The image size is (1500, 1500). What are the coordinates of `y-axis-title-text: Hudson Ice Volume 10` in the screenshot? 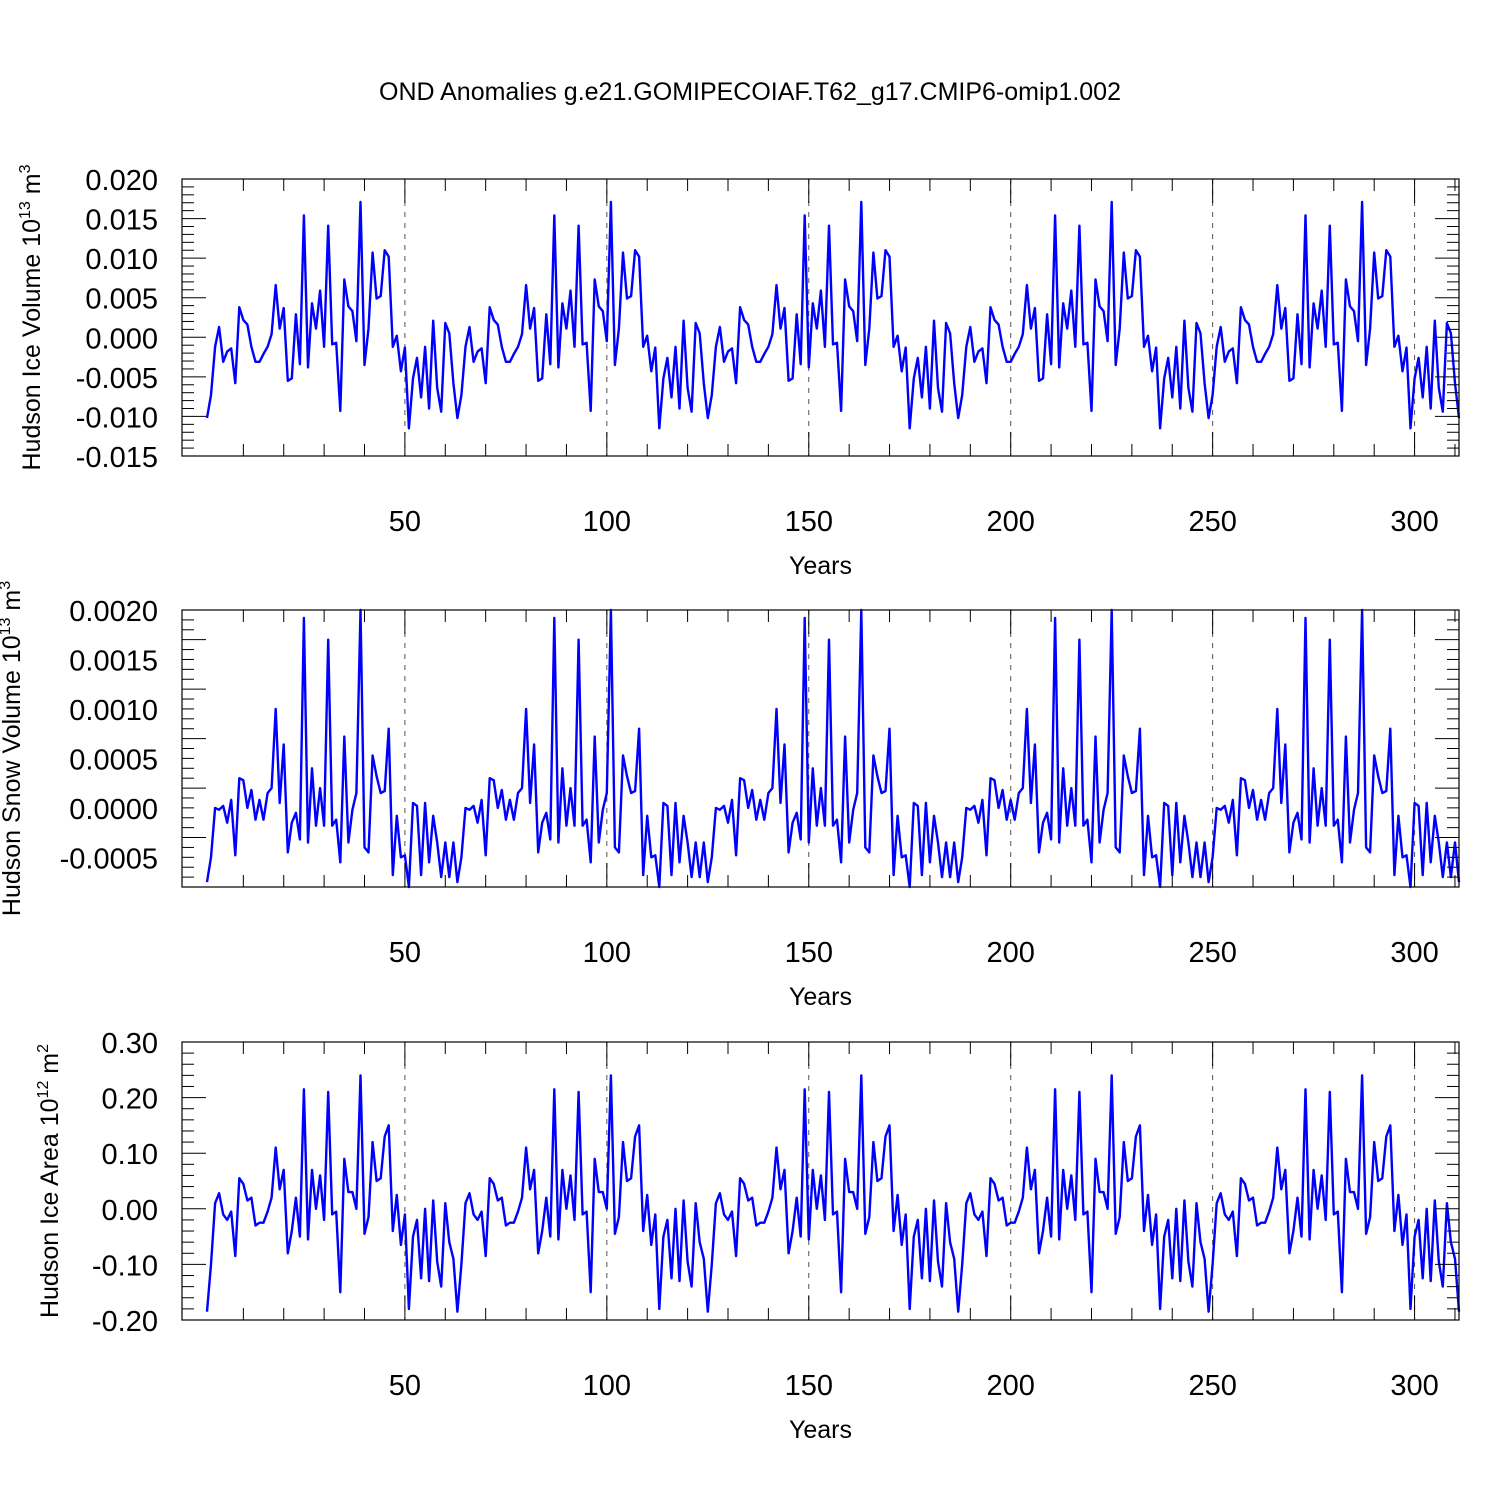 It's located at (32, 345).